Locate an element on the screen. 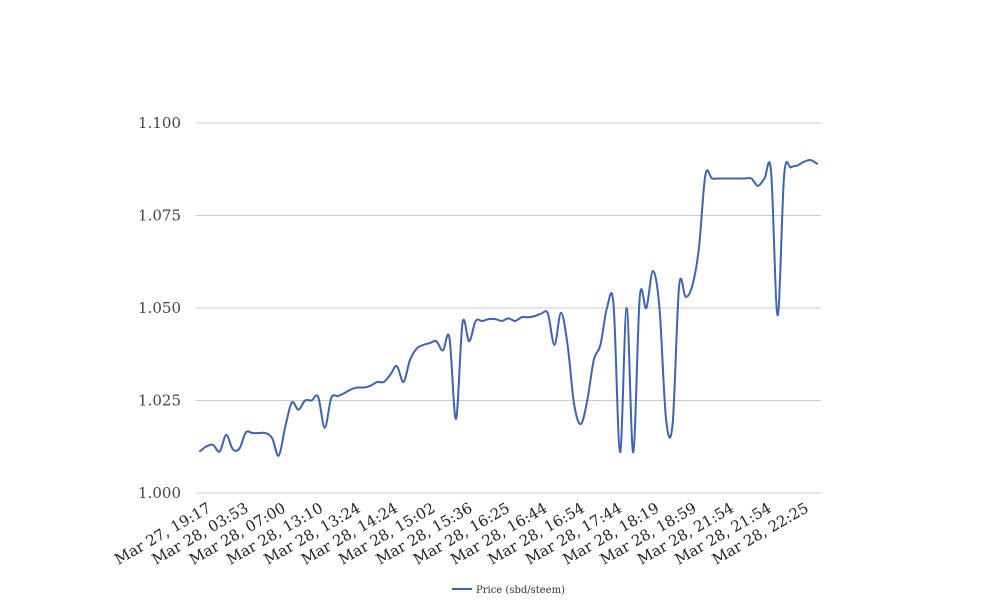  legend-label-price: Price (sbd/steem) is located at coordinates (520, 590).